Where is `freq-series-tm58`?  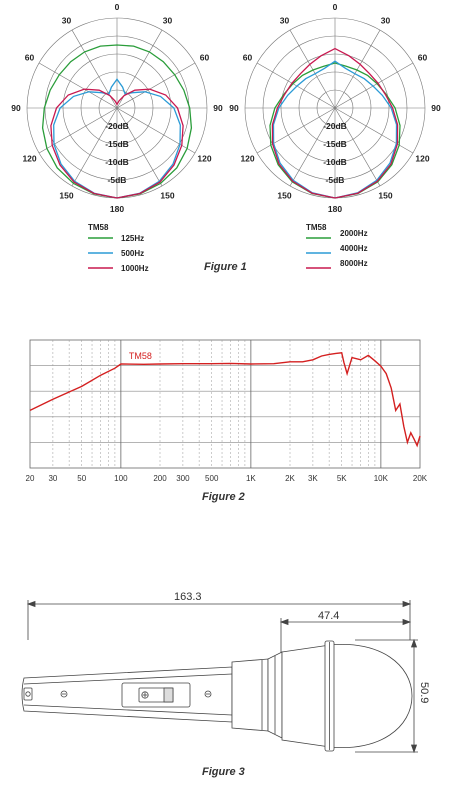 freq-series-tm58 is located at coordinates (225, 400).